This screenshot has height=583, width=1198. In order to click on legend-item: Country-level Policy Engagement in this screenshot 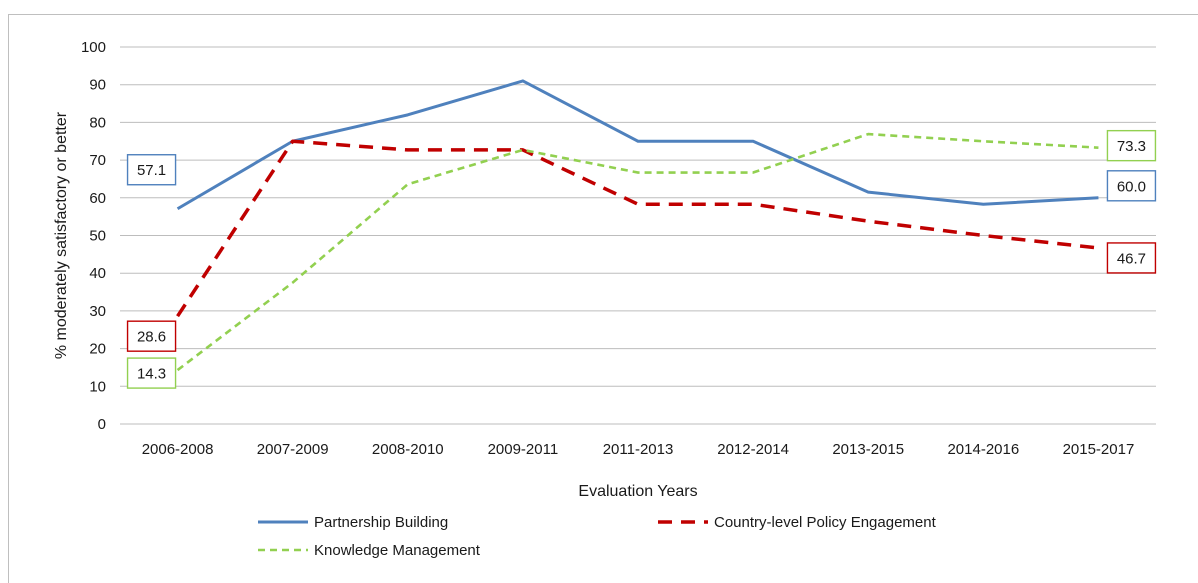, I will do `click(797, 522)`.